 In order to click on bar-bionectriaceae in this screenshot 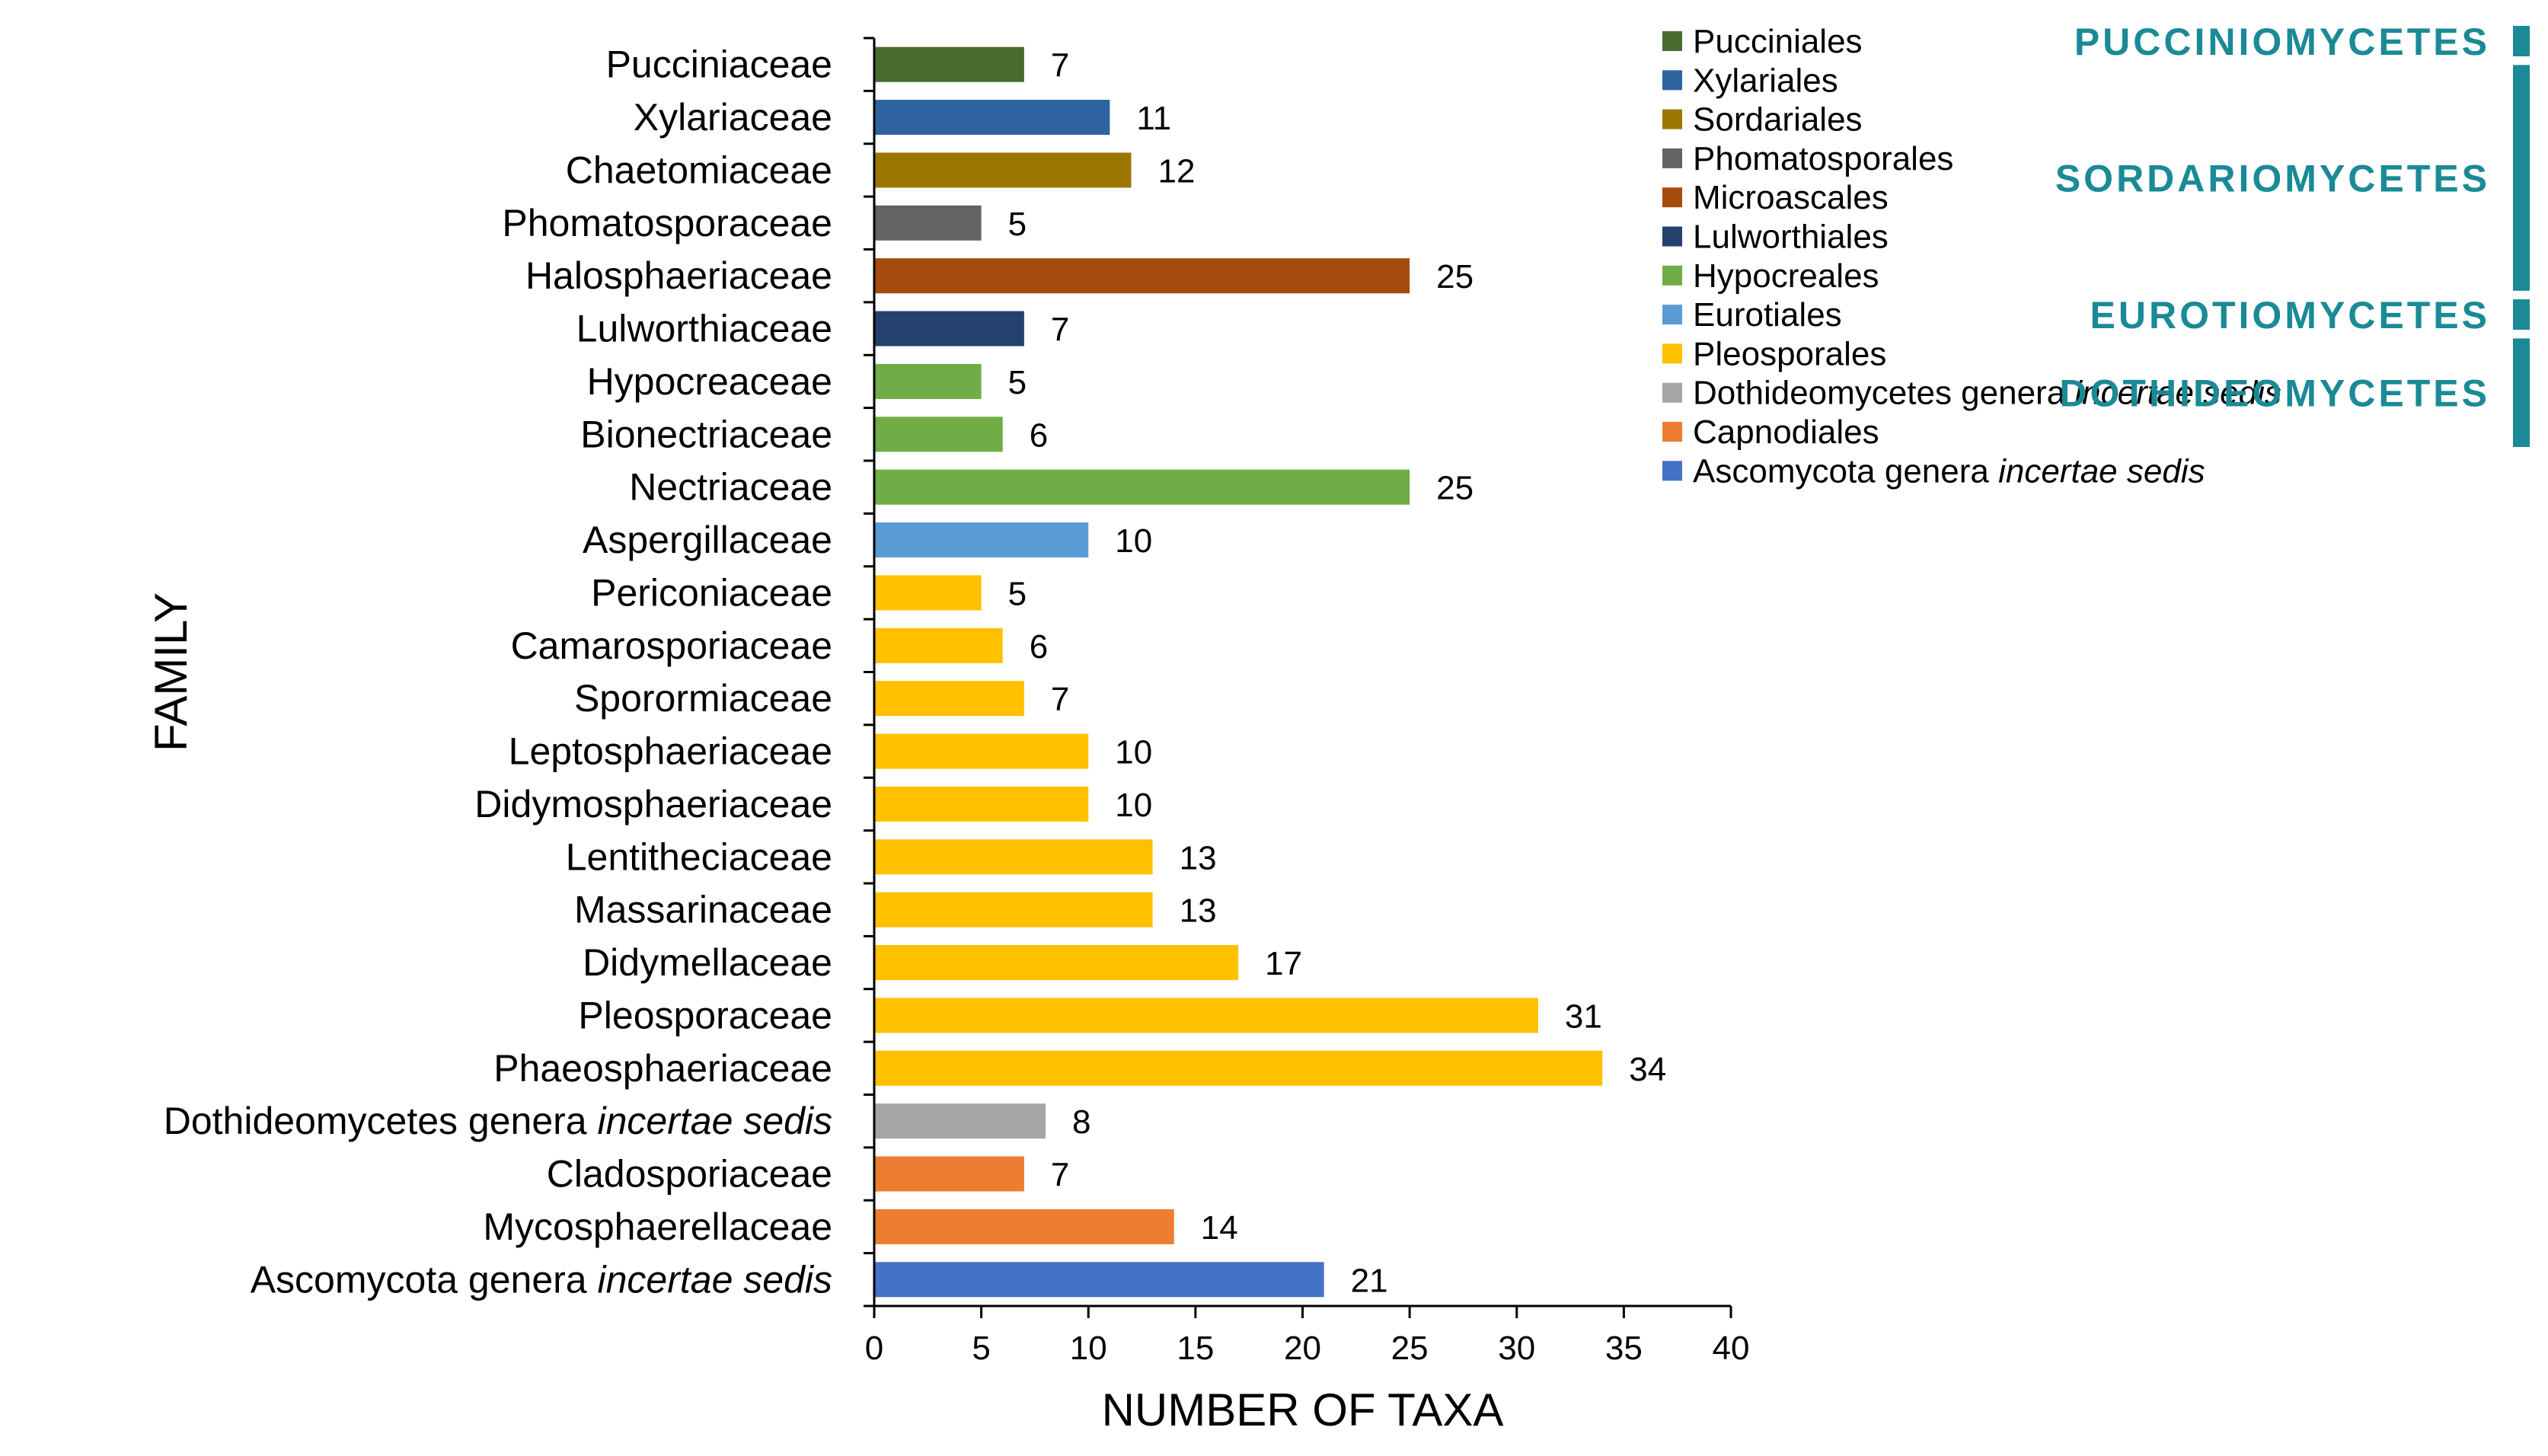, I will do `click(938, 434)`.